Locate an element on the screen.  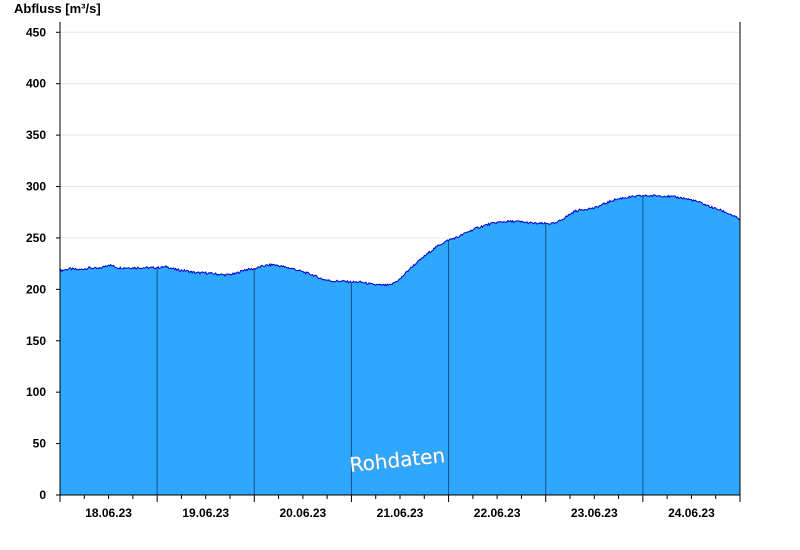
y-axis-ticks: 0 50 100 150 200 250 300 350 400 450 is located at coordinates (43, 263).